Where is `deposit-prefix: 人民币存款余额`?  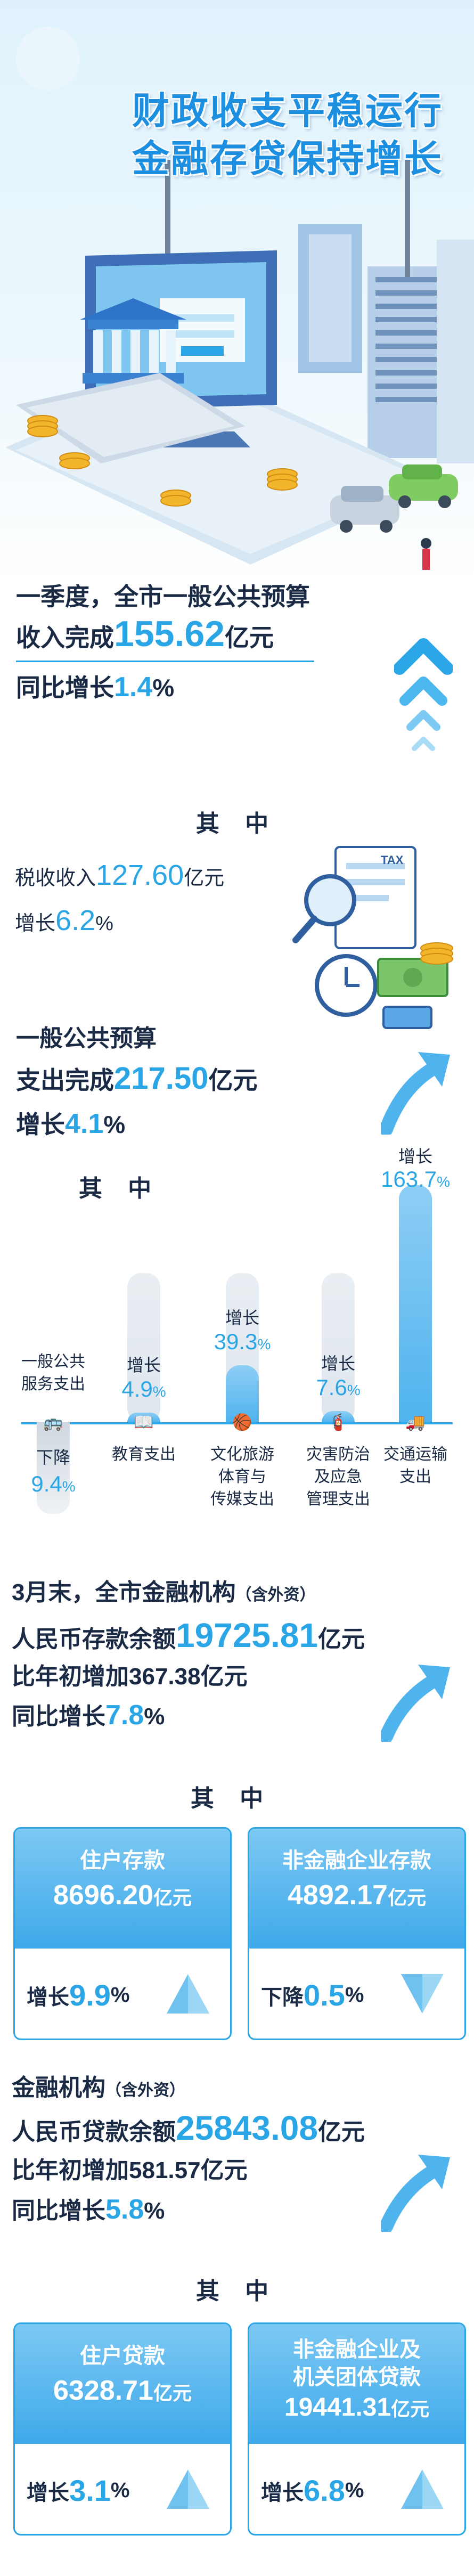 deposit-prefix: 人民币存款余额 is located at coordinates (94, 1639).